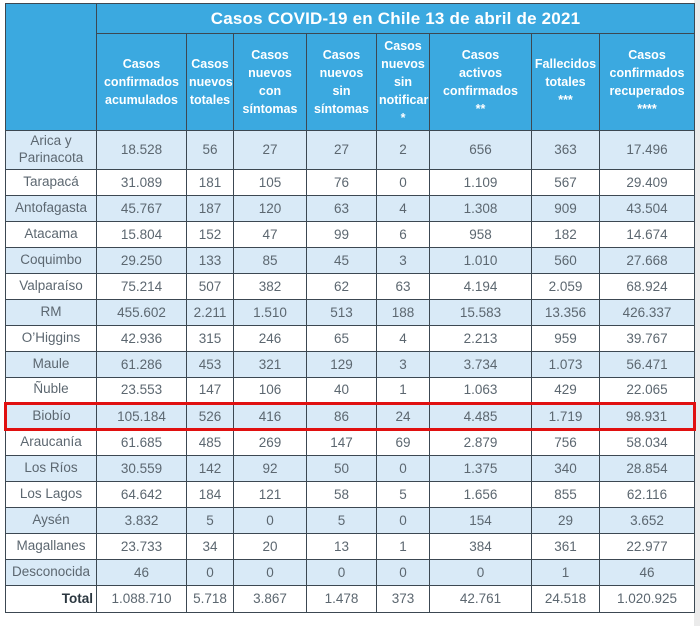  What do you see at coordinates (141, 260) in the screenshot?
I see `value-cell: 29.250` at bounding box center [141, 260].